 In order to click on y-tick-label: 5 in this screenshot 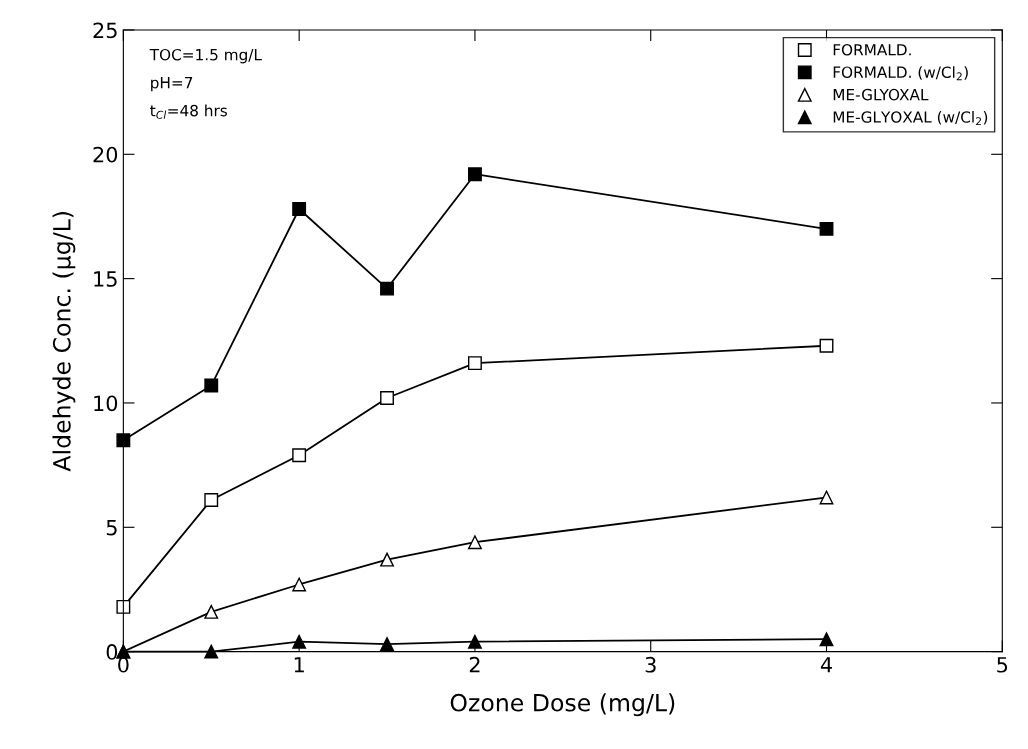, I will do `click(111, 528)`.